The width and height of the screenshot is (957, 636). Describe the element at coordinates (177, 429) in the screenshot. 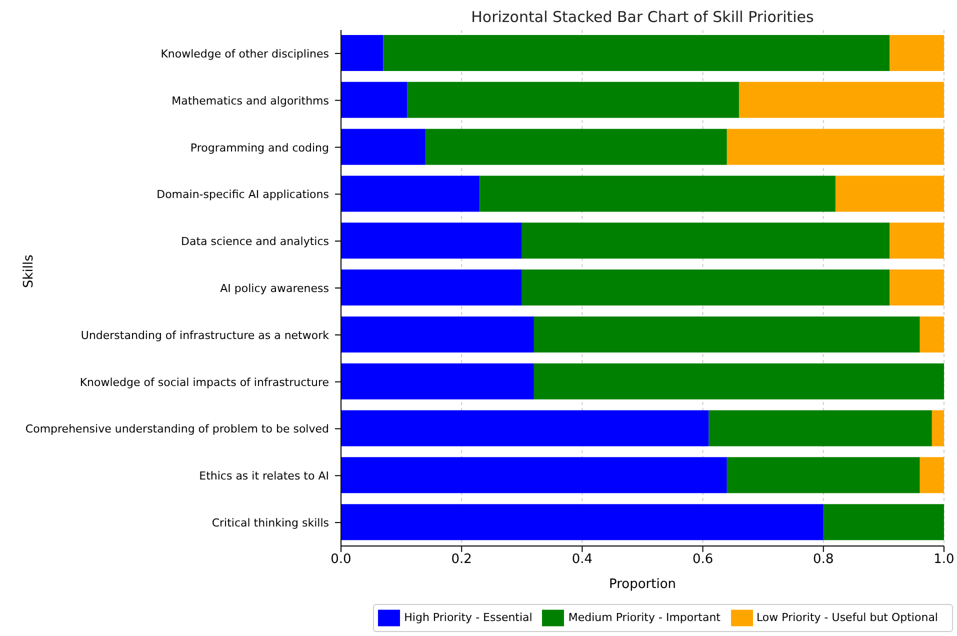

I see `y-tick-label: Comprehensive understanding of problem to be solved` at that location.